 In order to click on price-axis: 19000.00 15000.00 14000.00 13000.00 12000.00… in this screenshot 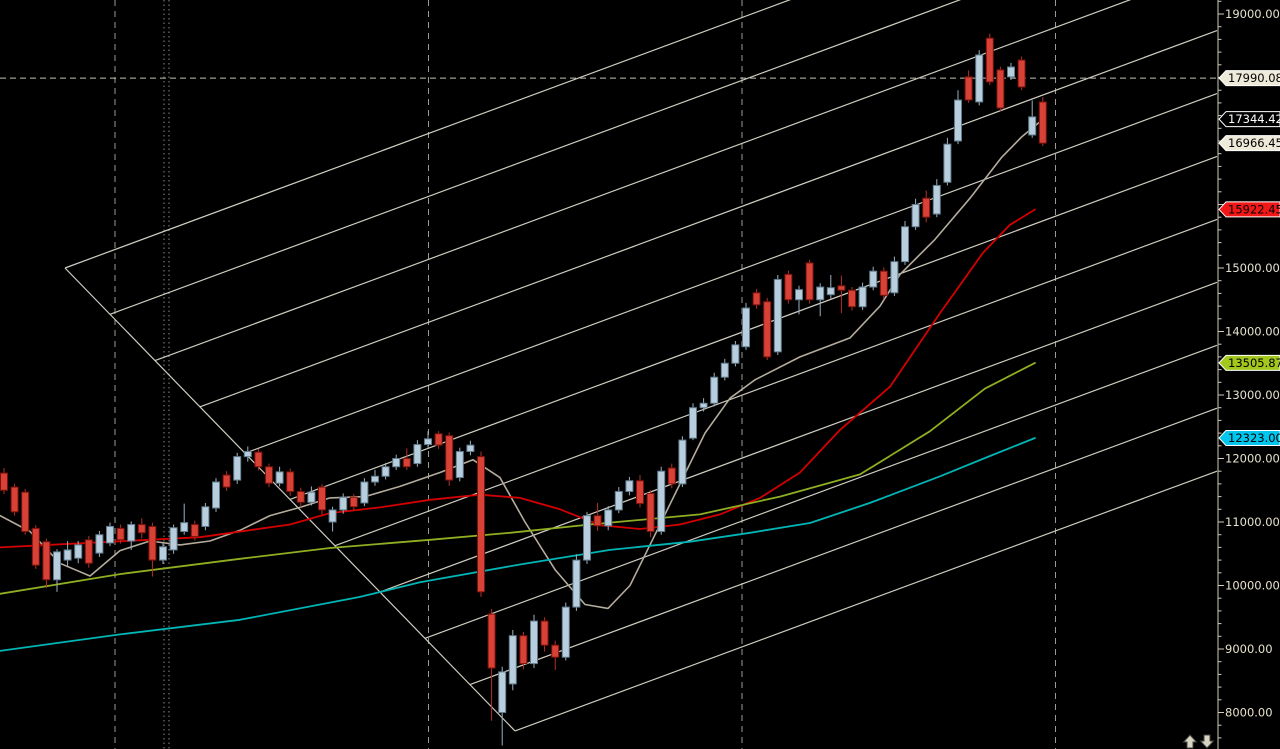, I will do `click(1248, 374)`.